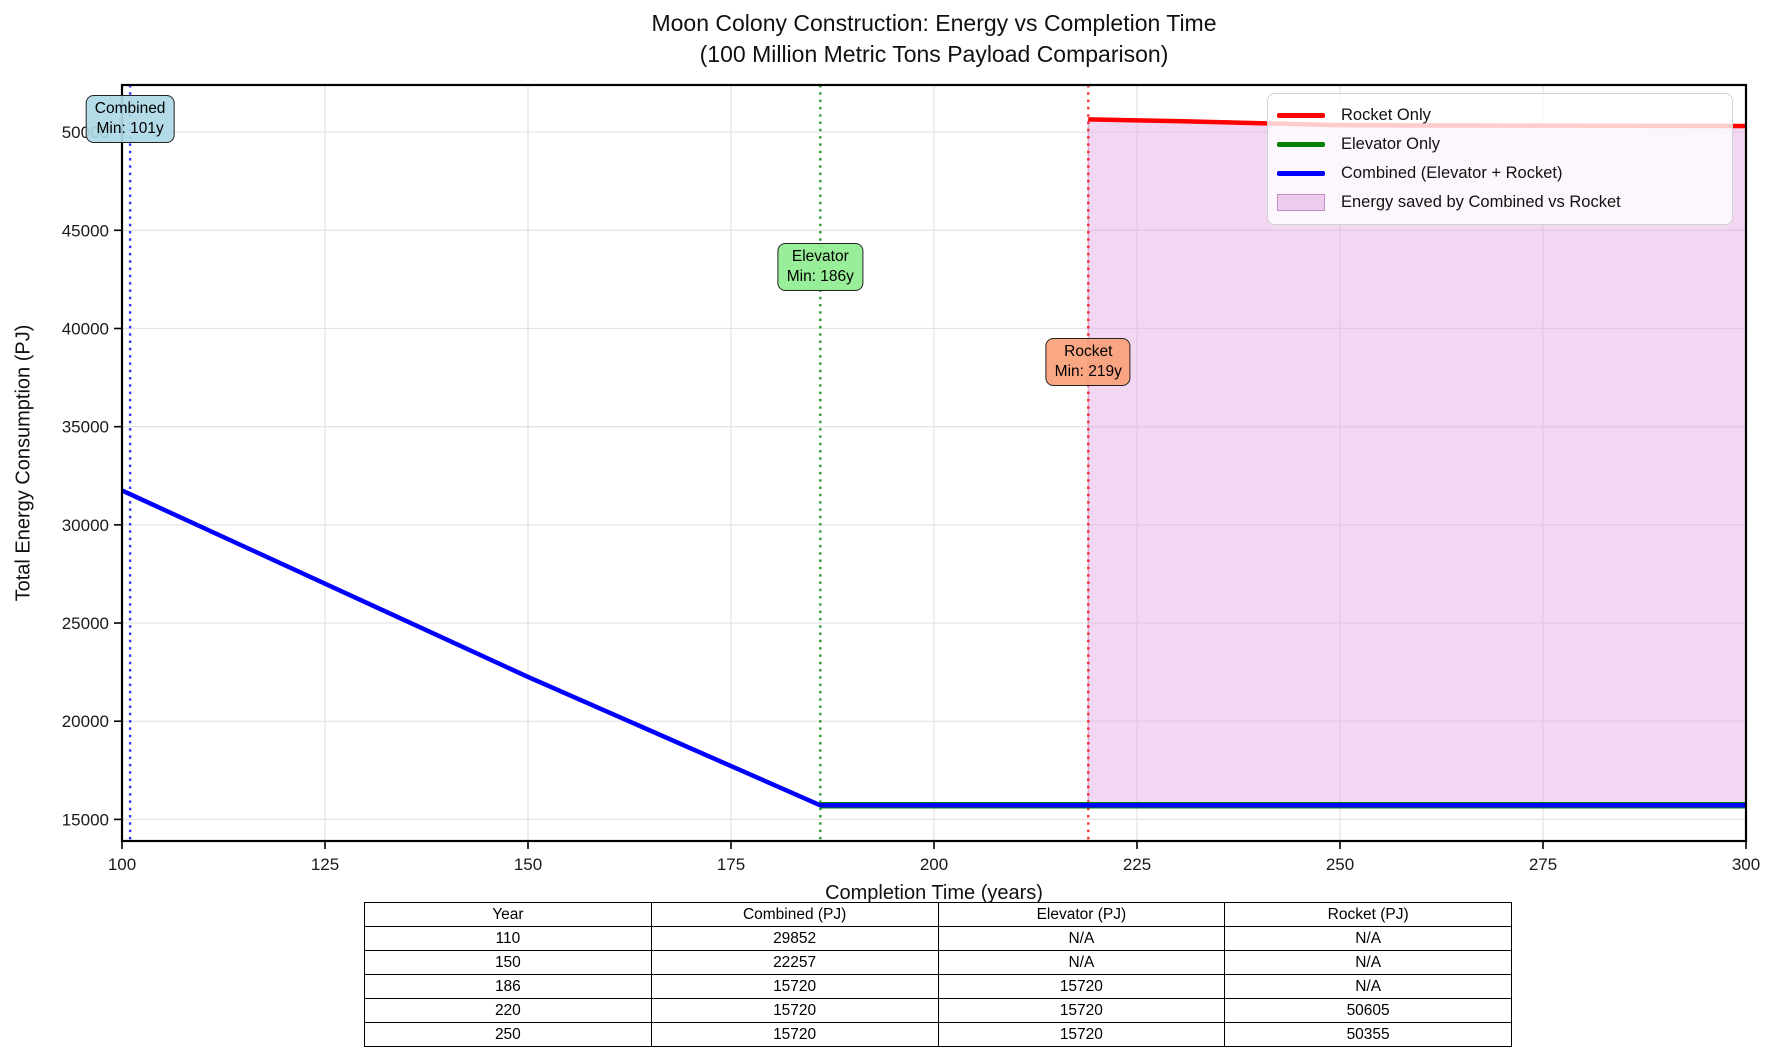 The image size is (1780, 1047). What do you see at coordinates (934, 864) in the screenshot?
I see `x-tick-label: 200` at bounding box center [934, 864].